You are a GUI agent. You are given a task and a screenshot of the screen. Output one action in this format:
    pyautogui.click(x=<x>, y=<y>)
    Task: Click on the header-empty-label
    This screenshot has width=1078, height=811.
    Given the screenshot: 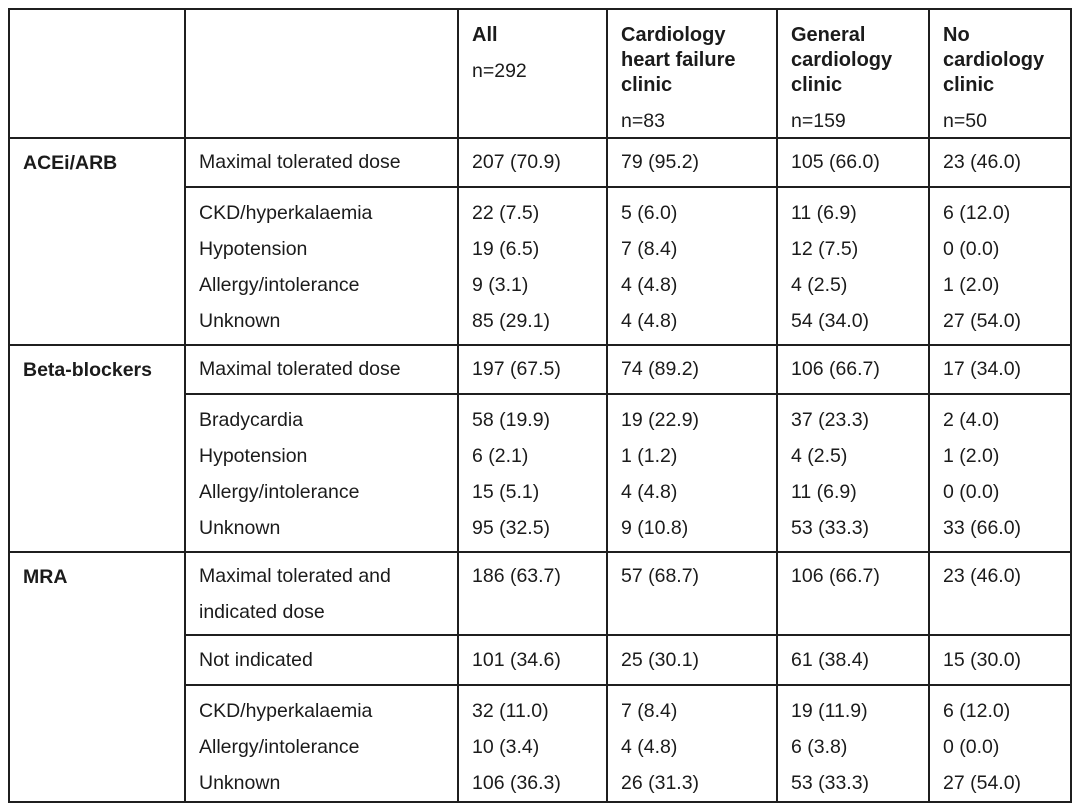 What is the action you would take?
    pyautogui.click(x=321, y=73)
    